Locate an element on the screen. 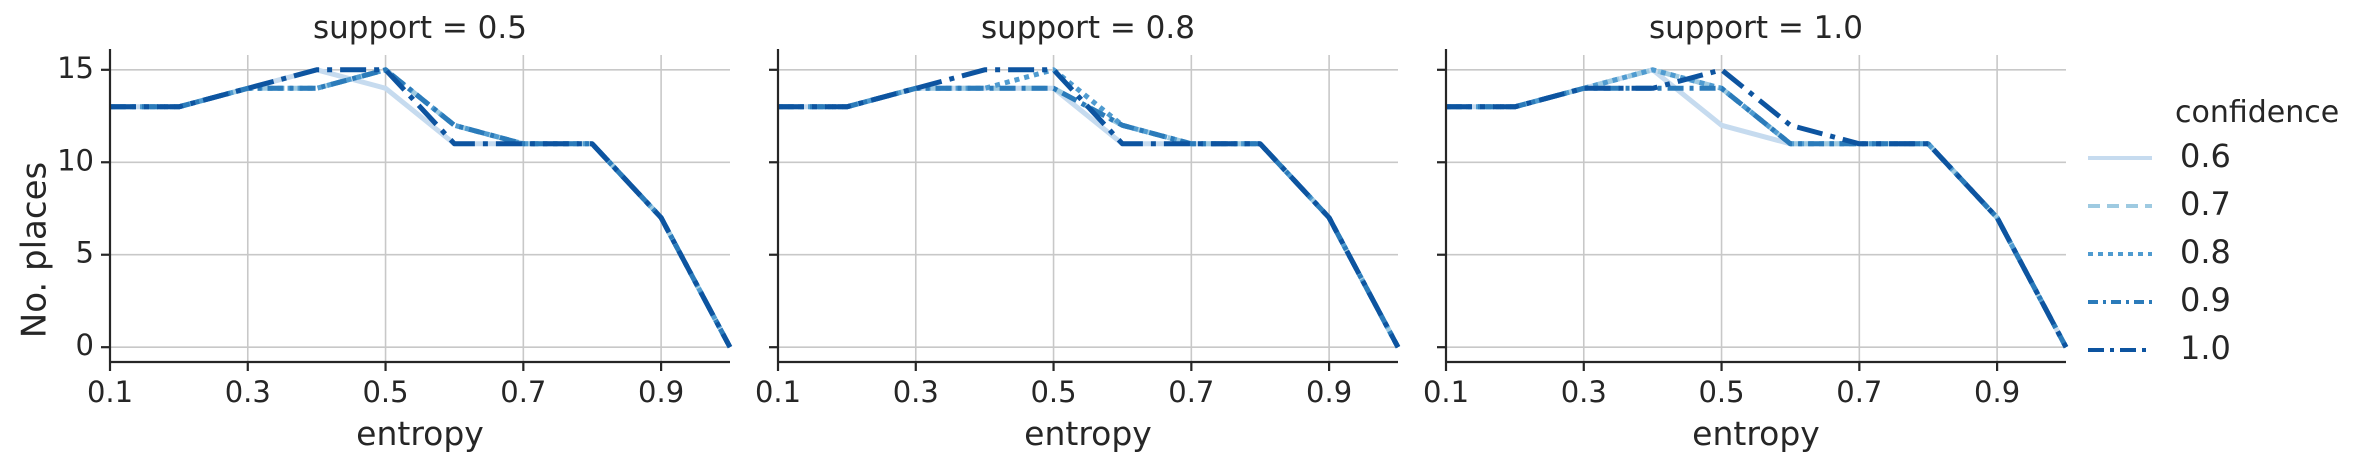 Image resolution: width=2363 pixels, height=465 pixels. panel-title: support = 0.5 is located at coordinates (420, 28).